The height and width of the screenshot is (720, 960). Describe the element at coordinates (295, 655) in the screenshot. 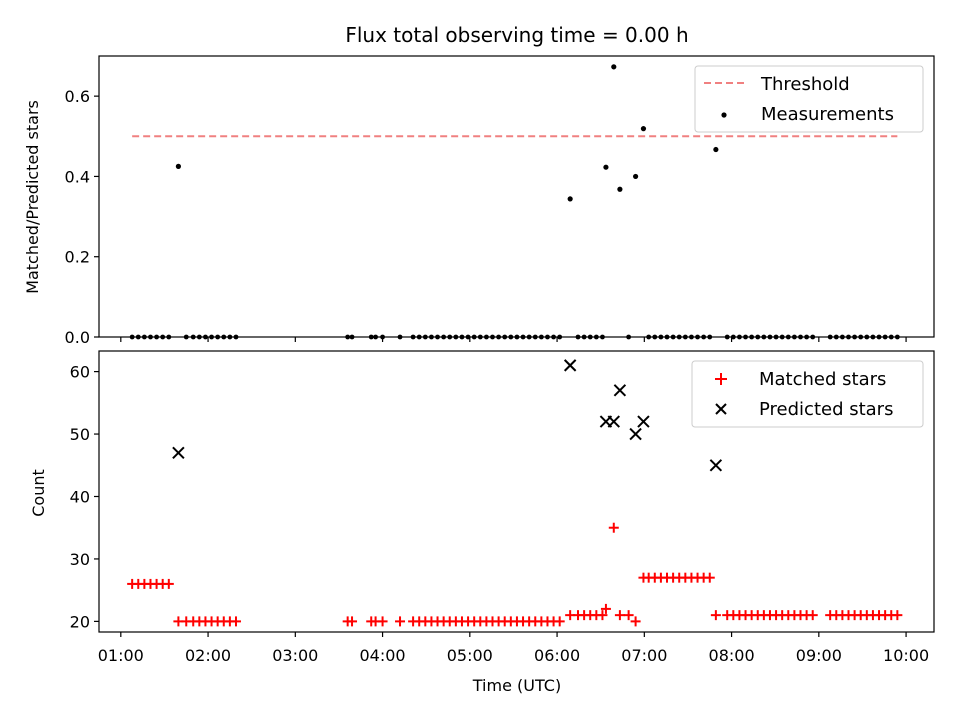

I see `x-tick-label: 03:00` at that location.